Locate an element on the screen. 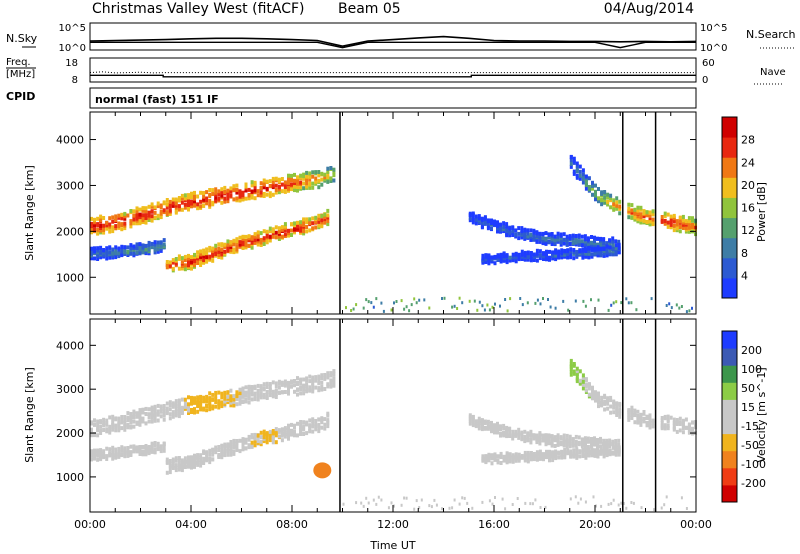 This screenshot has width=800, height=554. y-tick-label: 2000 is located at coordinates (70, 433).